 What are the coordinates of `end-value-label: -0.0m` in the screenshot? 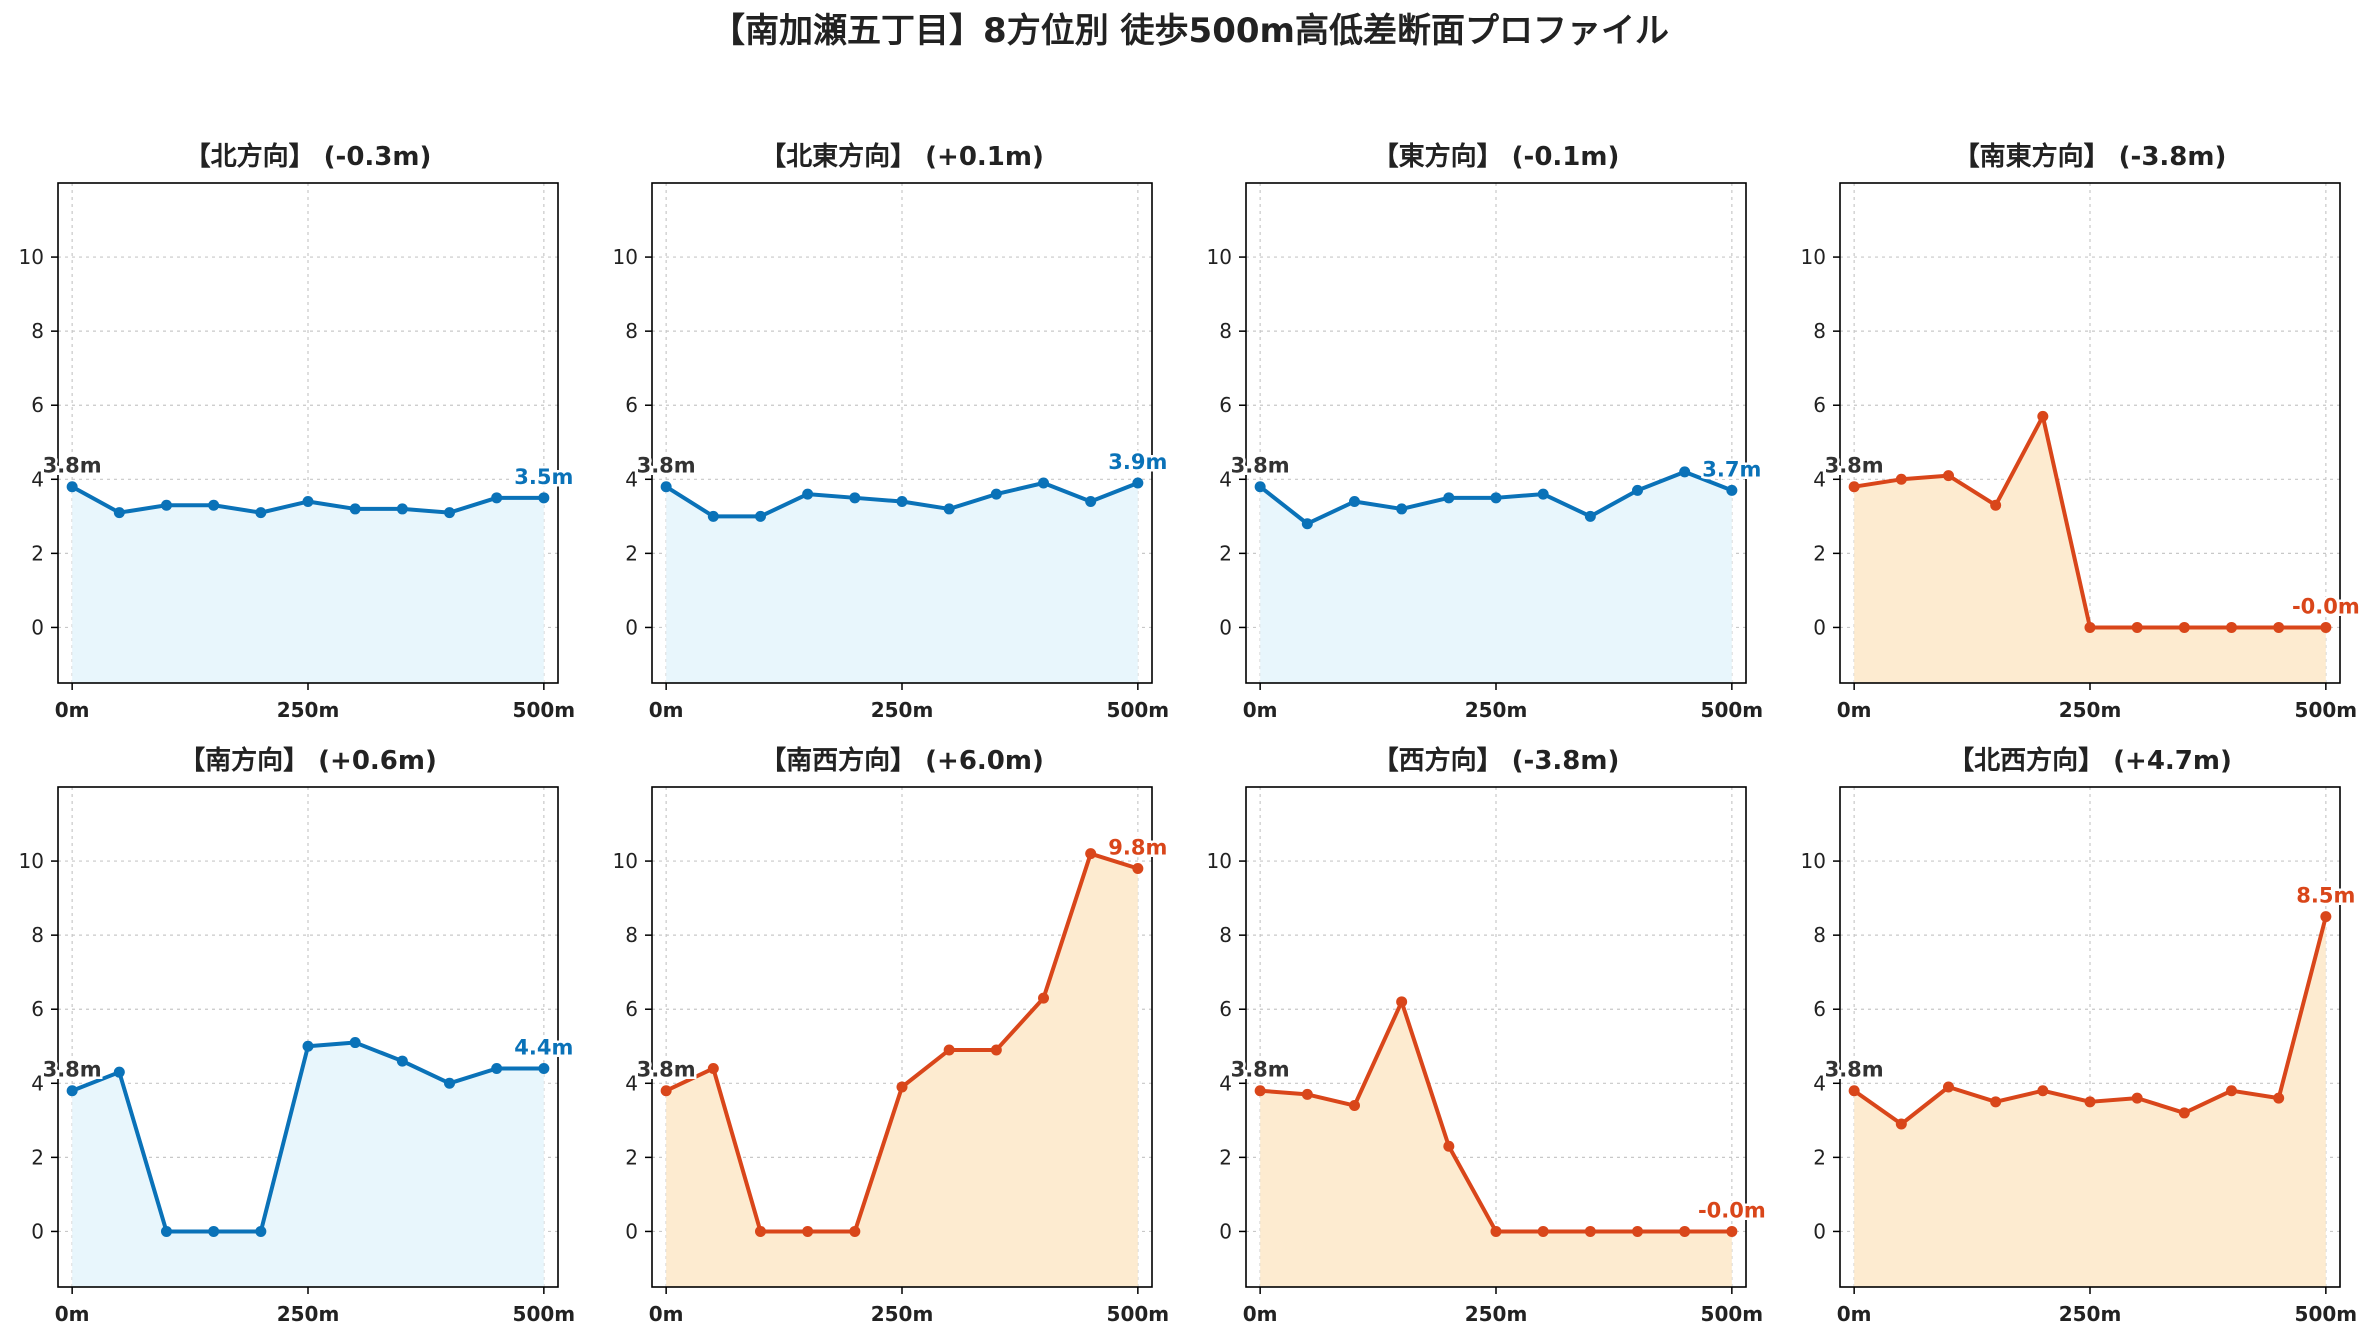 It's located at (2326, 606).